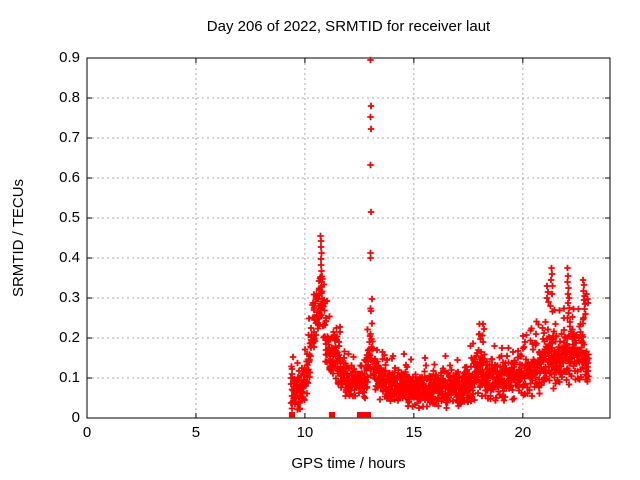 The image size is (640, 480). Describe the element at coordinates (69, 177) in the screenshot. I see `y-tick-label: 0.6` at that location.